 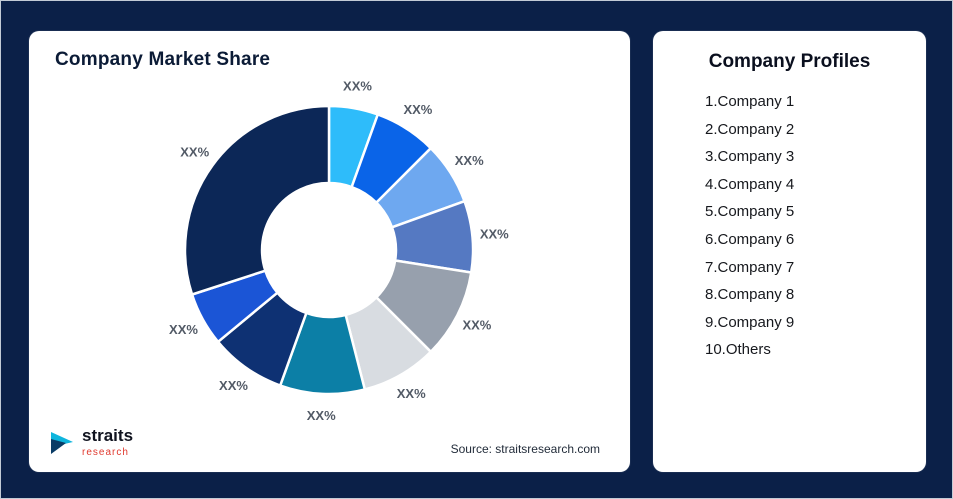 What do you see at coordinates (750, 212) in the screenshot?
I see `company-list-item: 5.Company 5` at bounding box center [750, 212].